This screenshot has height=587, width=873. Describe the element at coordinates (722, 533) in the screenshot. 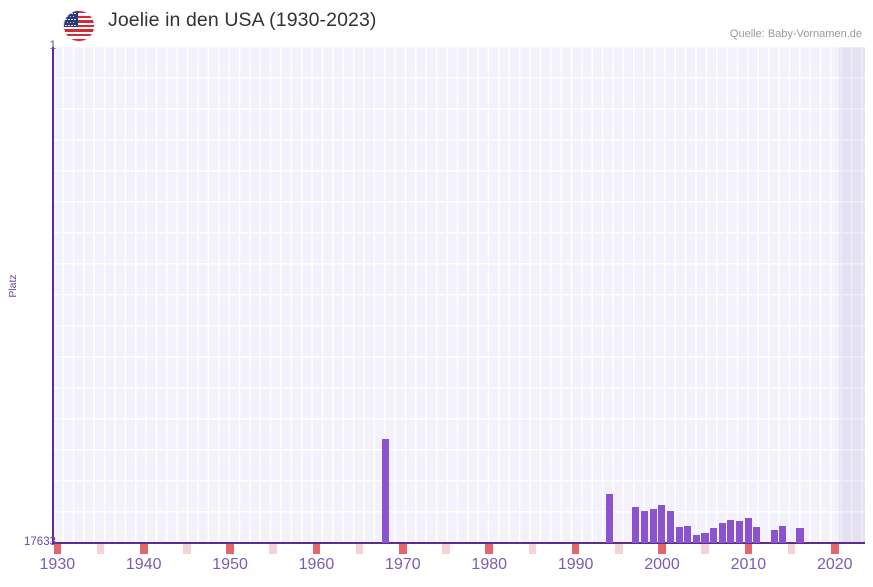

I see `bar-2007` at that location.